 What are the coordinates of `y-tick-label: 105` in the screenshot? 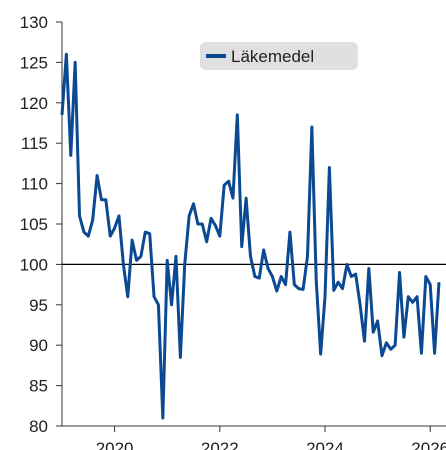 It's located at (34, 224).